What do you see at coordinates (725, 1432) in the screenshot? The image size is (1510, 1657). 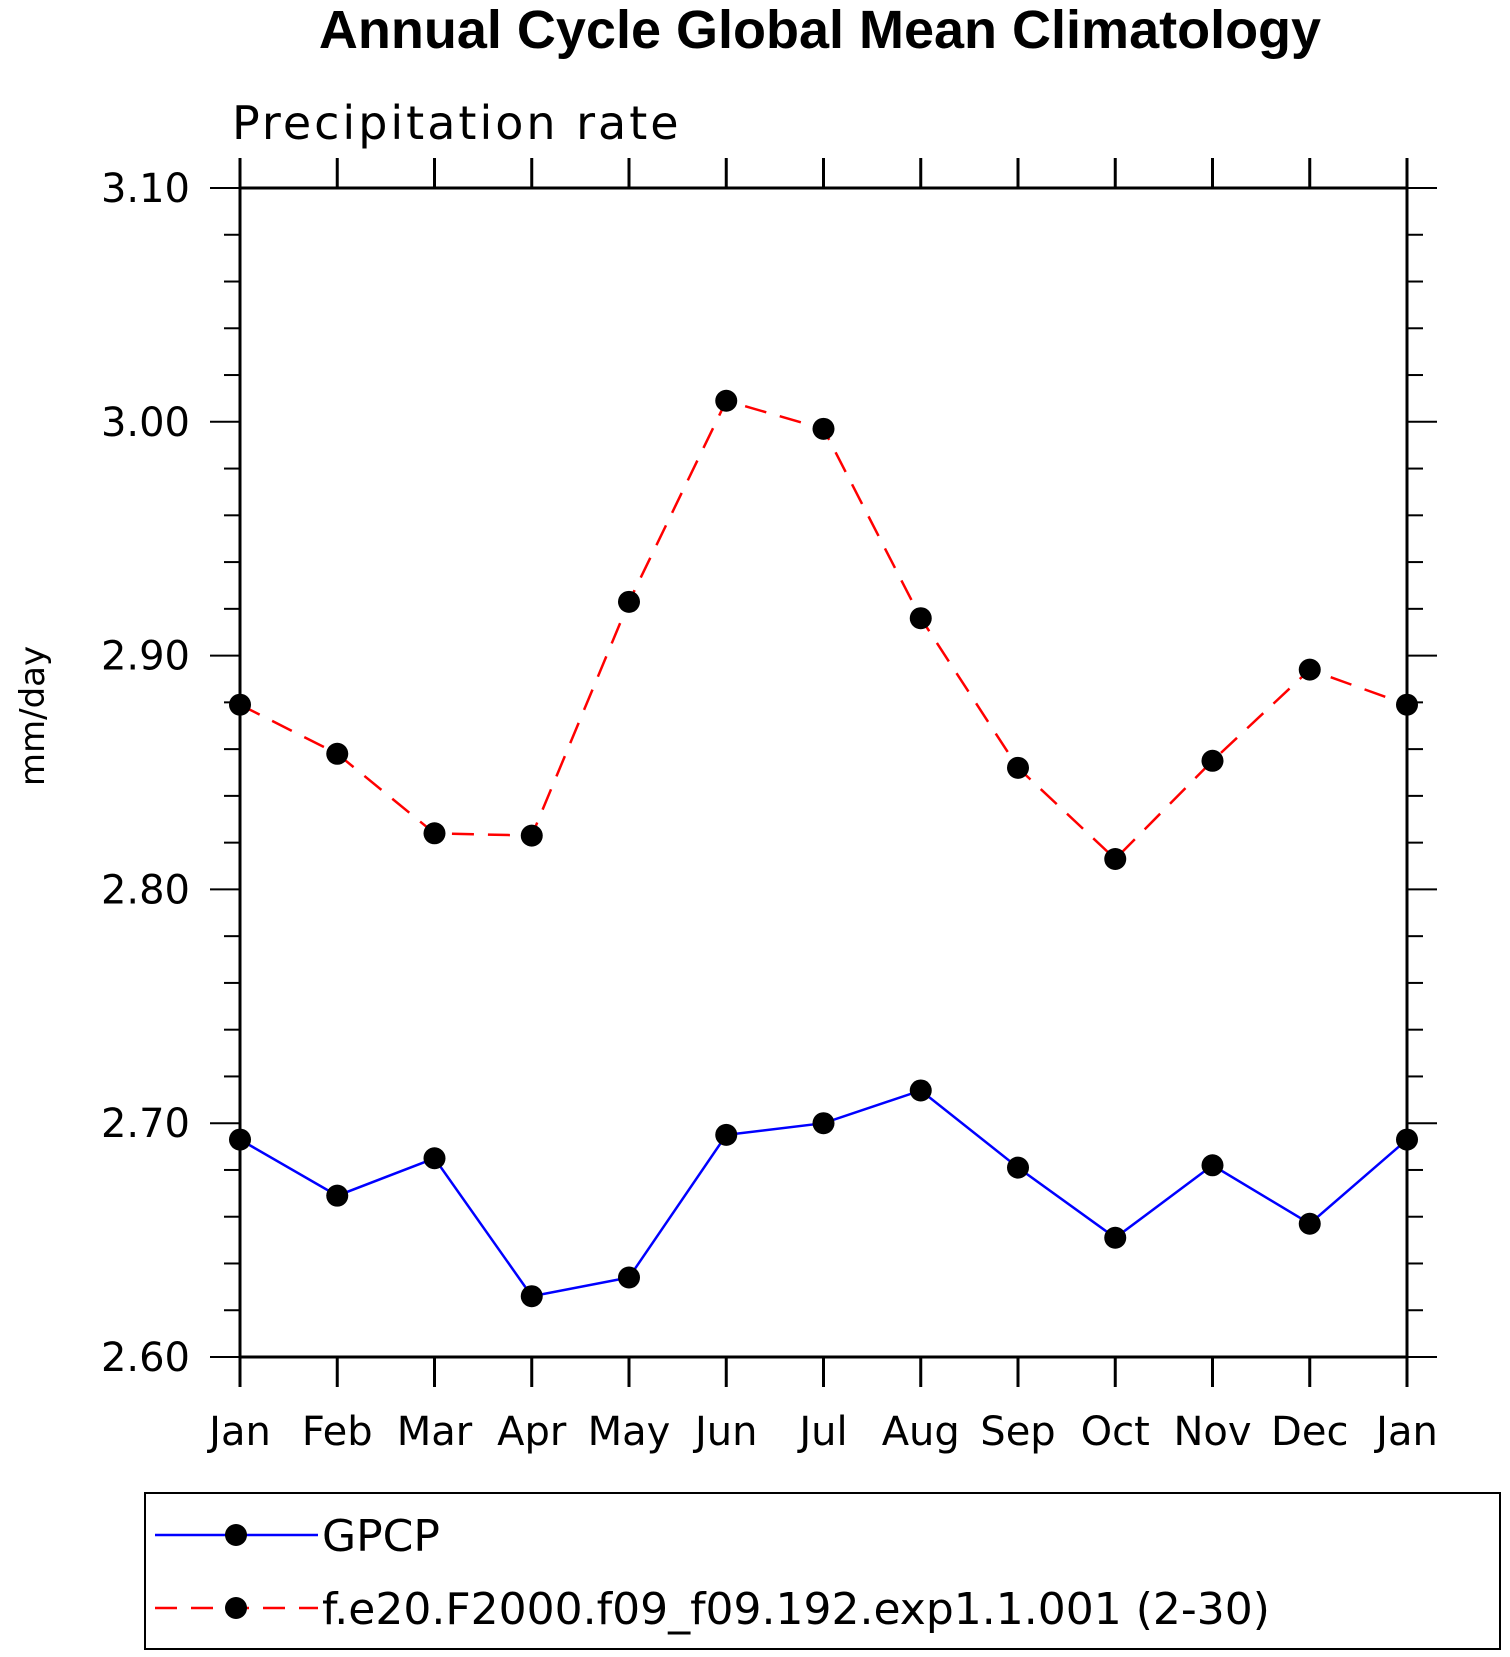 I see `x-tick-label: Jun` at bounding box center [725, 1432].